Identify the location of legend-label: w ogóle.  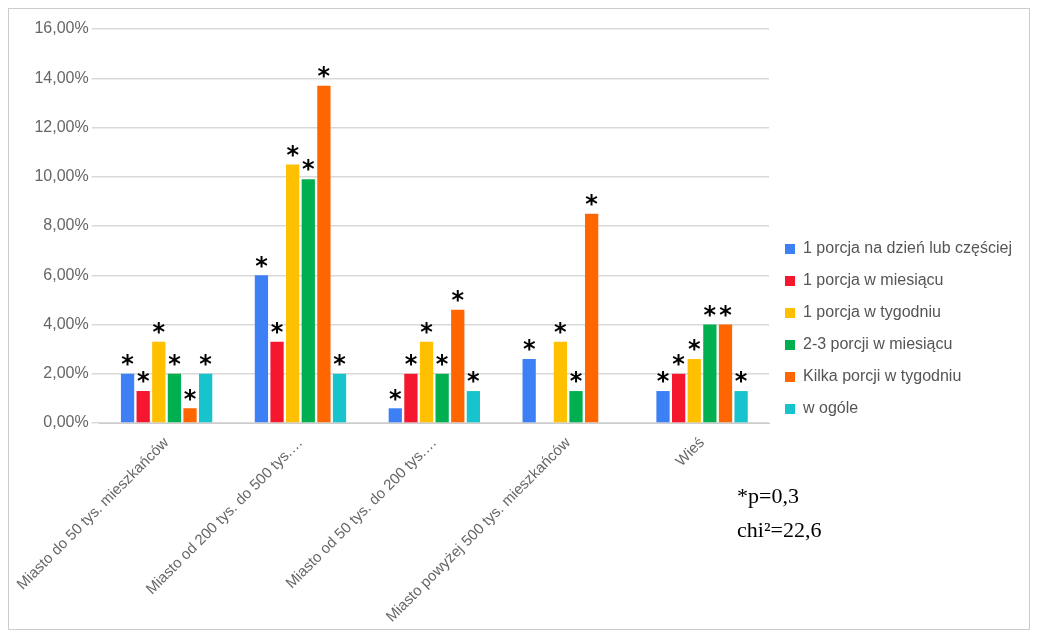
(830, 408).